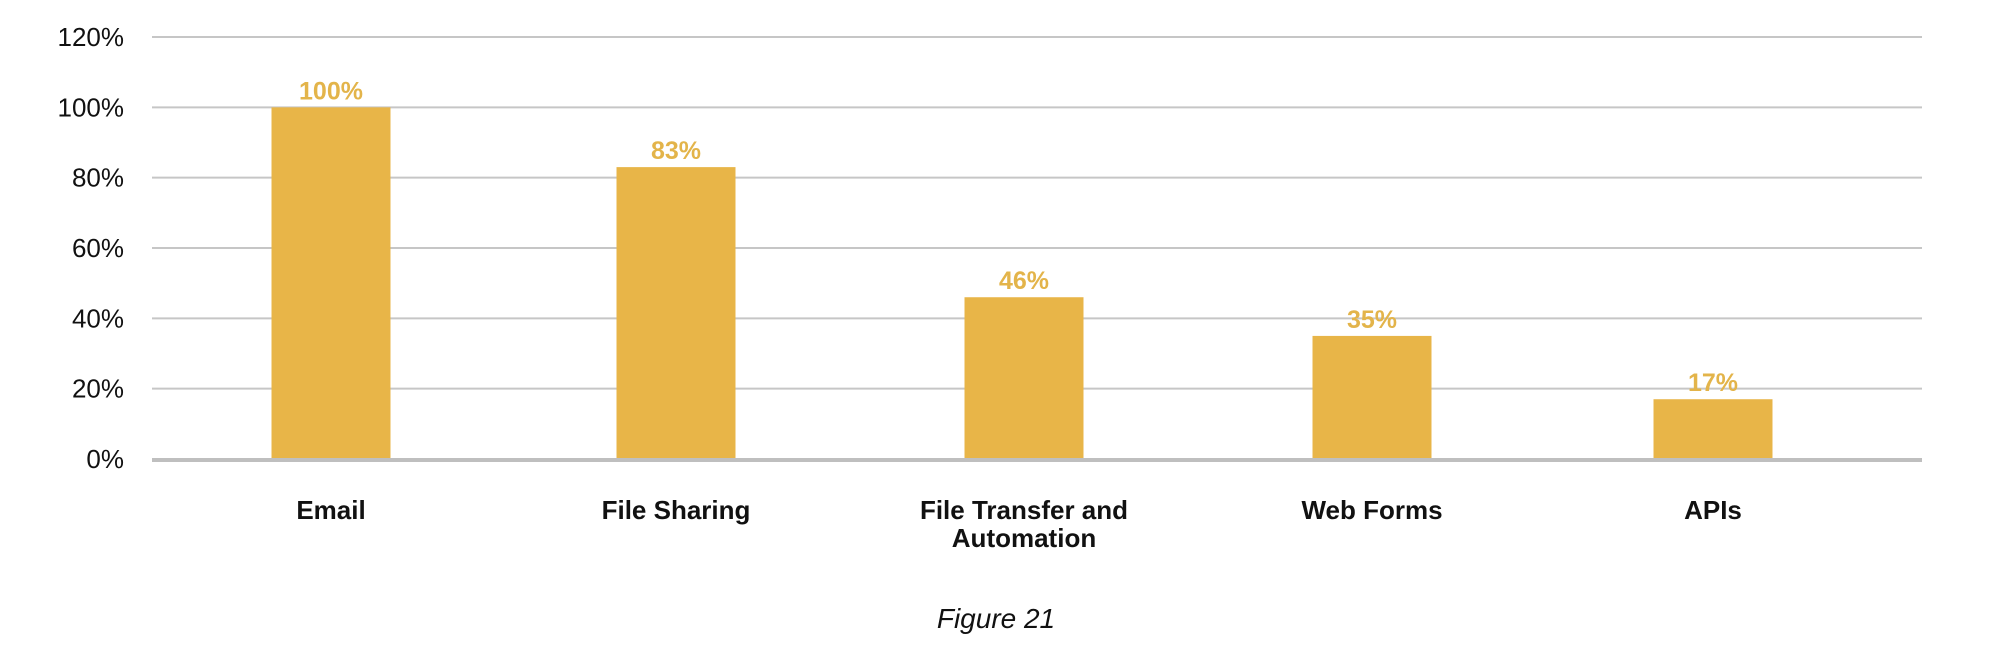 The width and height of the screenshot is (1992, 662). What do you see at coordinates (1713, 383) in the screenshot?
I see `data-label: 17%` at bounding box center [1713, 383].